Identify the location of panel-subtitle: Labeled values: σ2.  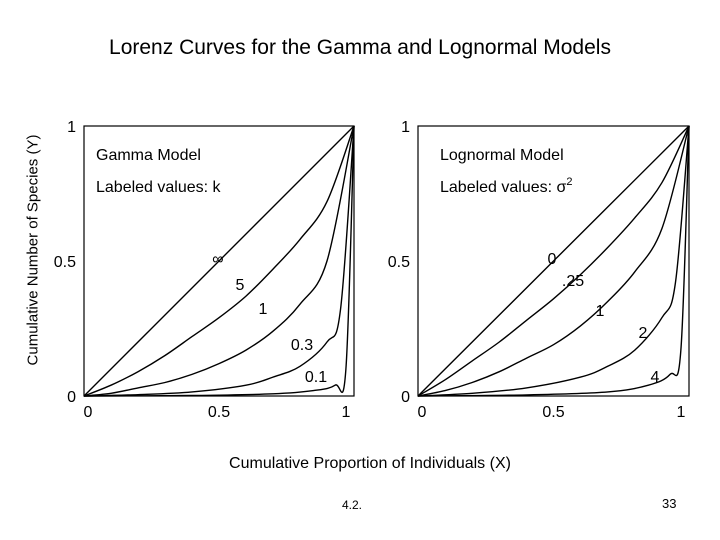
(506, 186).